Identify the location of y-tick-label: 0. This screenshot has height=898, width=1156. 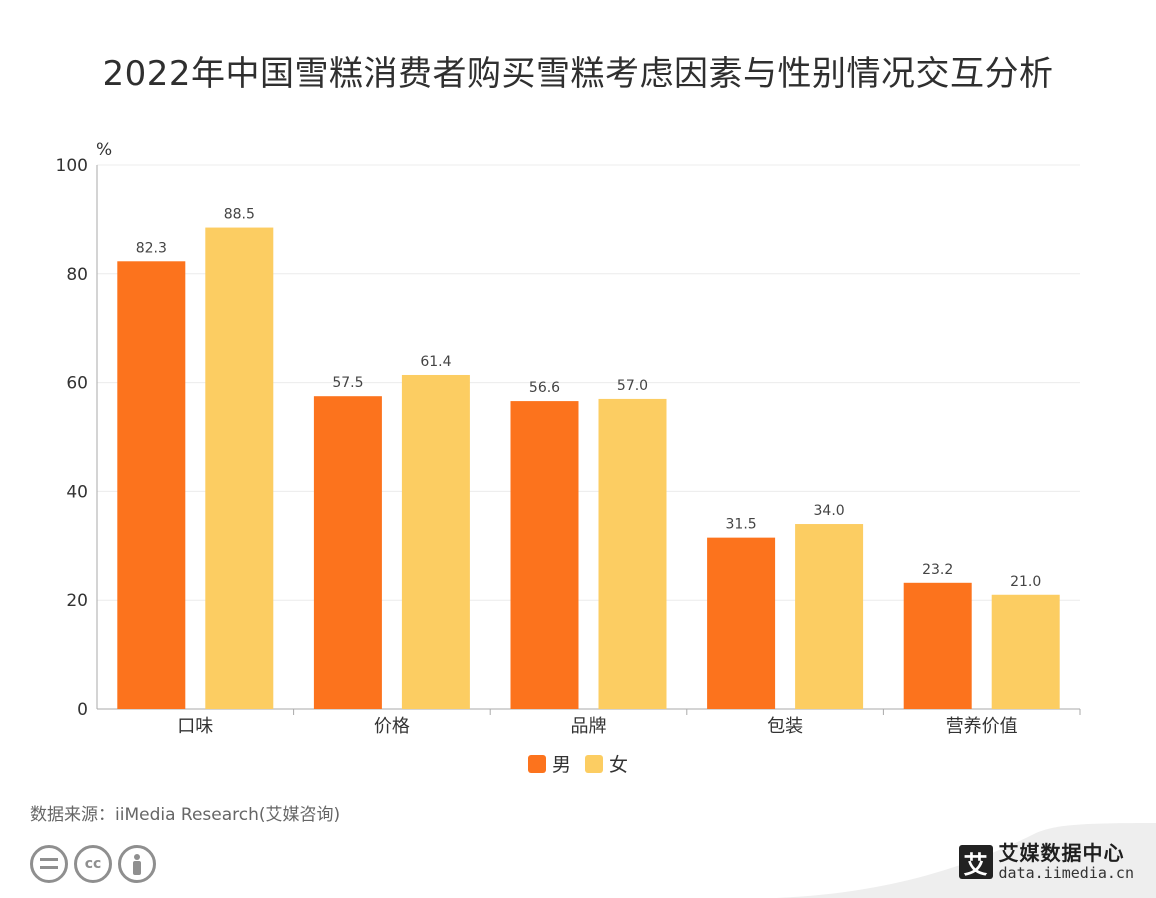
(82, 710).